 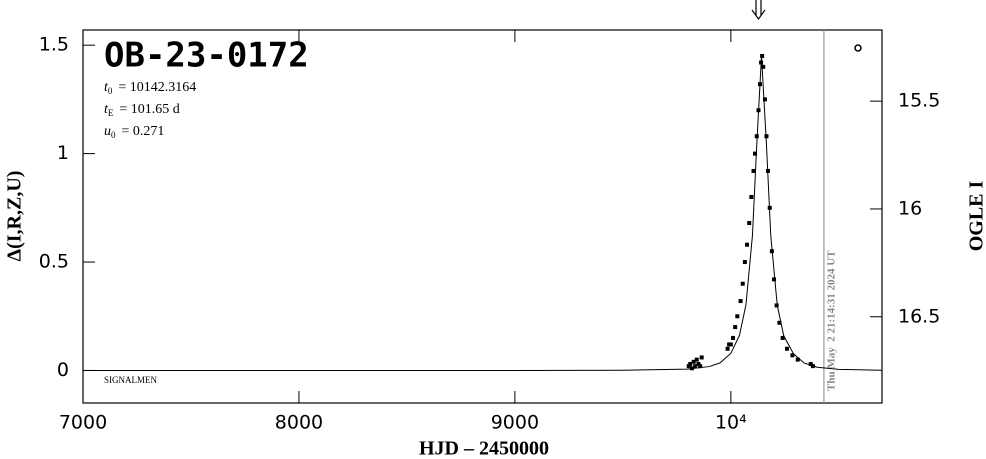 I want to click on y2-tick-label: 16, so click(x=910, y=208).